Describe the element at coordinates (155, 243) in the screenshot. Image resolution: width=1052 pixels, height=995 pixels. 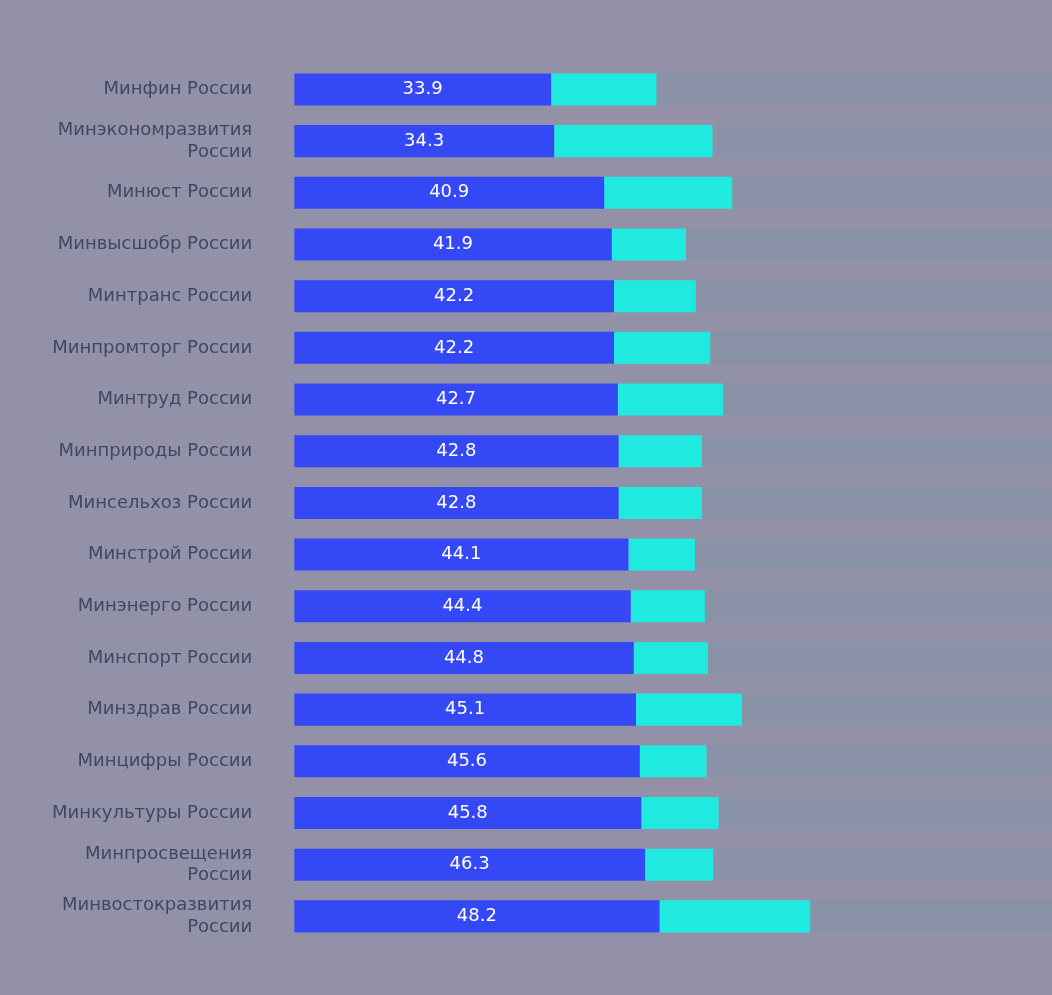
I see `y-tick-label: Минвысшобр России` at that location.